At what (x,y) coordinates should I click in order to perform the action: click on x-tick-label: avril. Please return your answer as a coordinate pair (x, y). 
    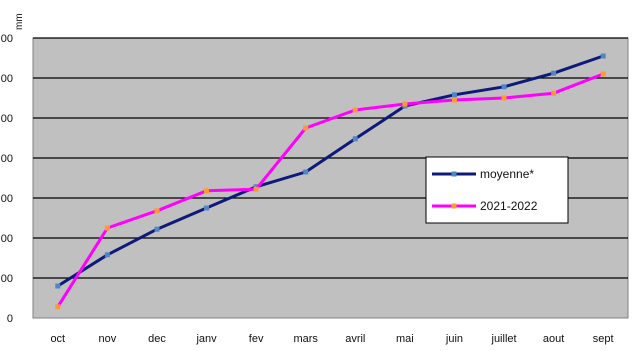
    Looking at the image, I should click on (355, 339).